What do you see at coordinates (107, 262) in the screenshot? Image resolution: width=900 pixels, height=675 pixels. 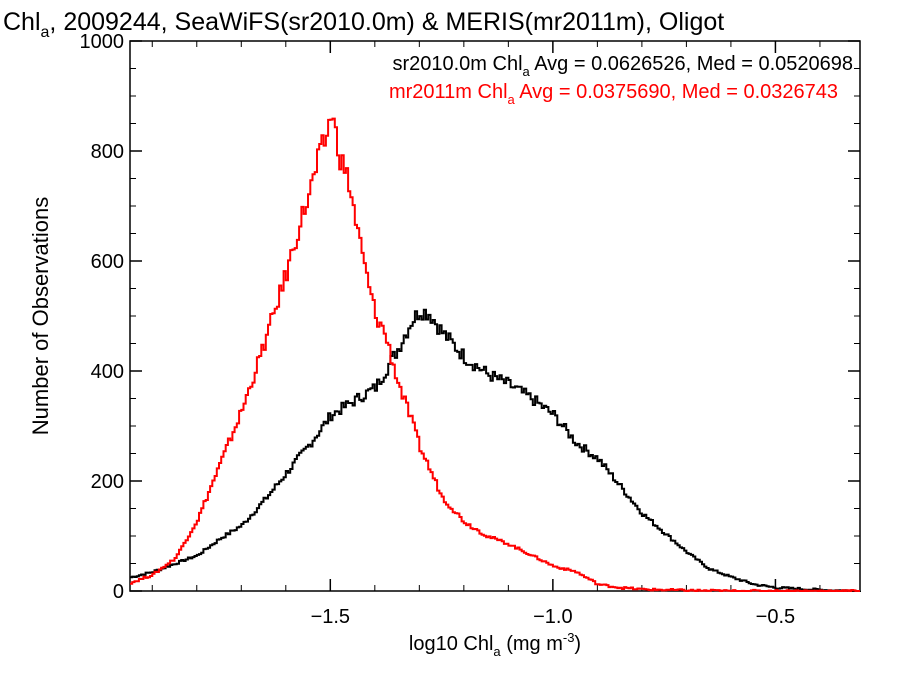 I see `y-tick-label: 600` at bounding box center [107, 262].